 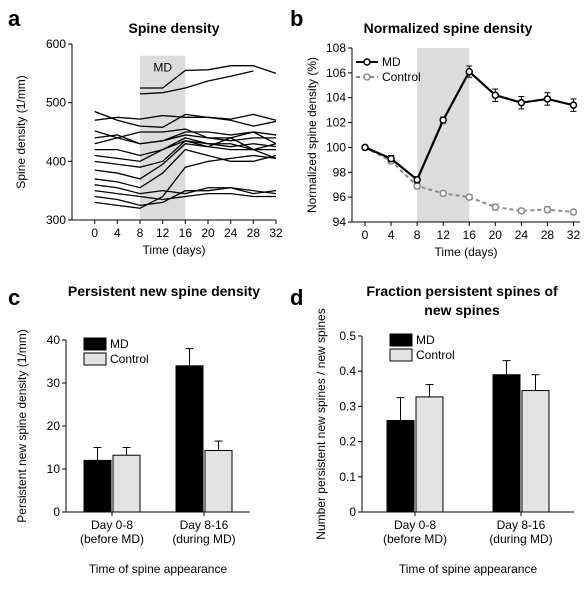 What do you see at coordinates (296, 18) in the screenshot?
I see `panel-letter-b: b` at bounding box center [296, 18].